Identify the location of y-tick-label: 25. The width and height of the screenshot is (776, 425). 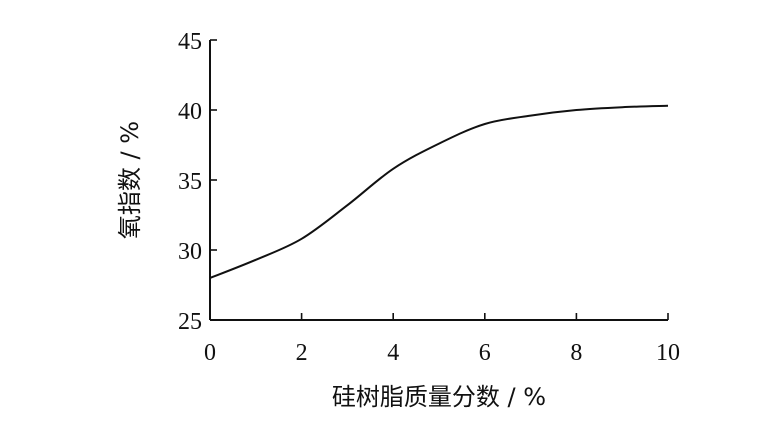
(190, 322).